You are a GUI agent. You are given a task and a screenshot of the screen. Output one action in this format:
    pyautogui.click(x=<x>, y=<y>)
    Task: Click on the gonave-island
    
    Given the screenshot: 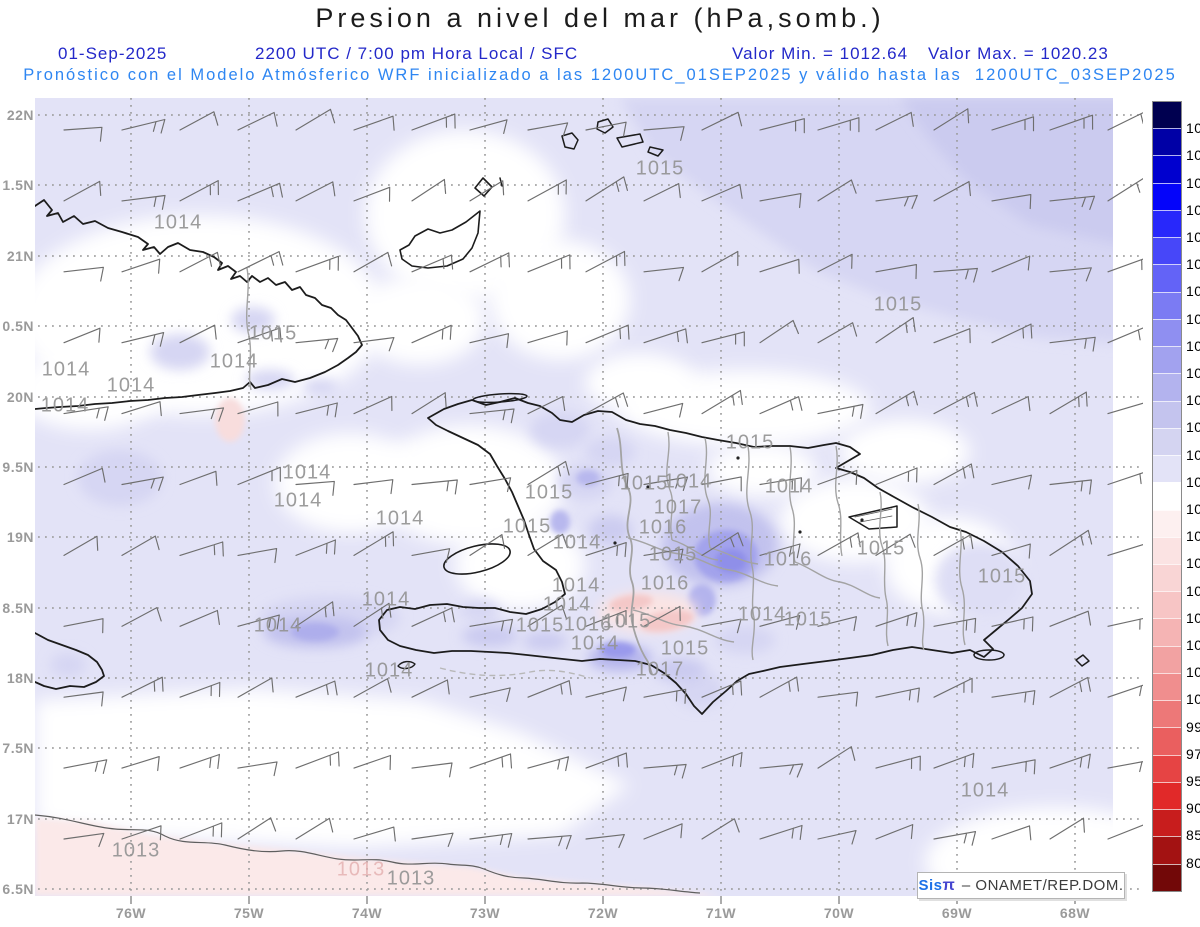 What is the action you would take?
    pyautogui.click(x=477, y=559)
    